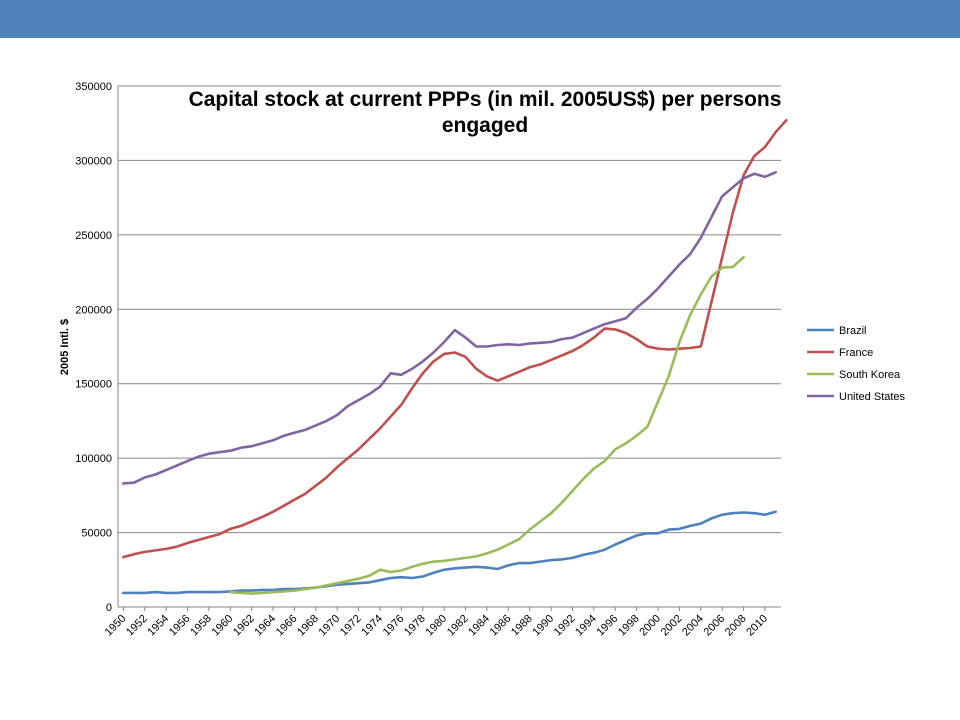  I want to click on slide-header-band, so click(480, 19).